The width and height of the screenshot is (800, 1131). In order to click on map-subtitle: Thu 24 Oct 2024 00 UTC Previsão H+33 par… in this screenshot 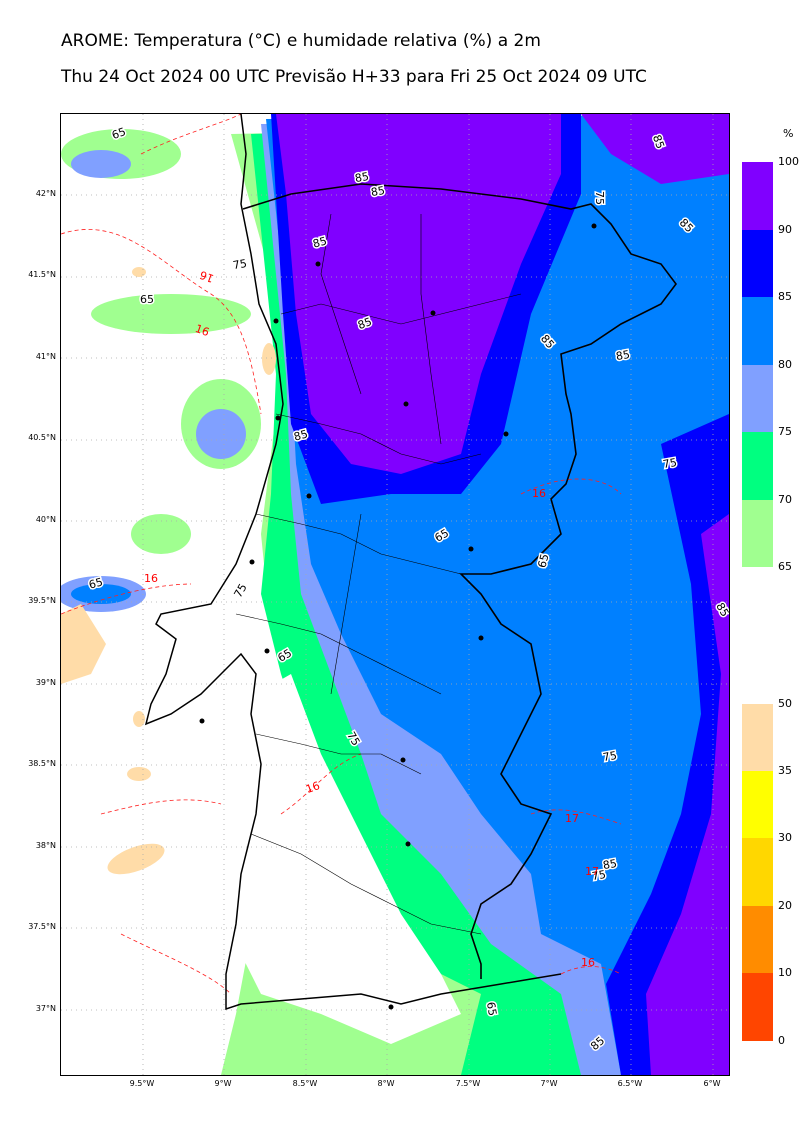, I will do `click(354, 77)`.